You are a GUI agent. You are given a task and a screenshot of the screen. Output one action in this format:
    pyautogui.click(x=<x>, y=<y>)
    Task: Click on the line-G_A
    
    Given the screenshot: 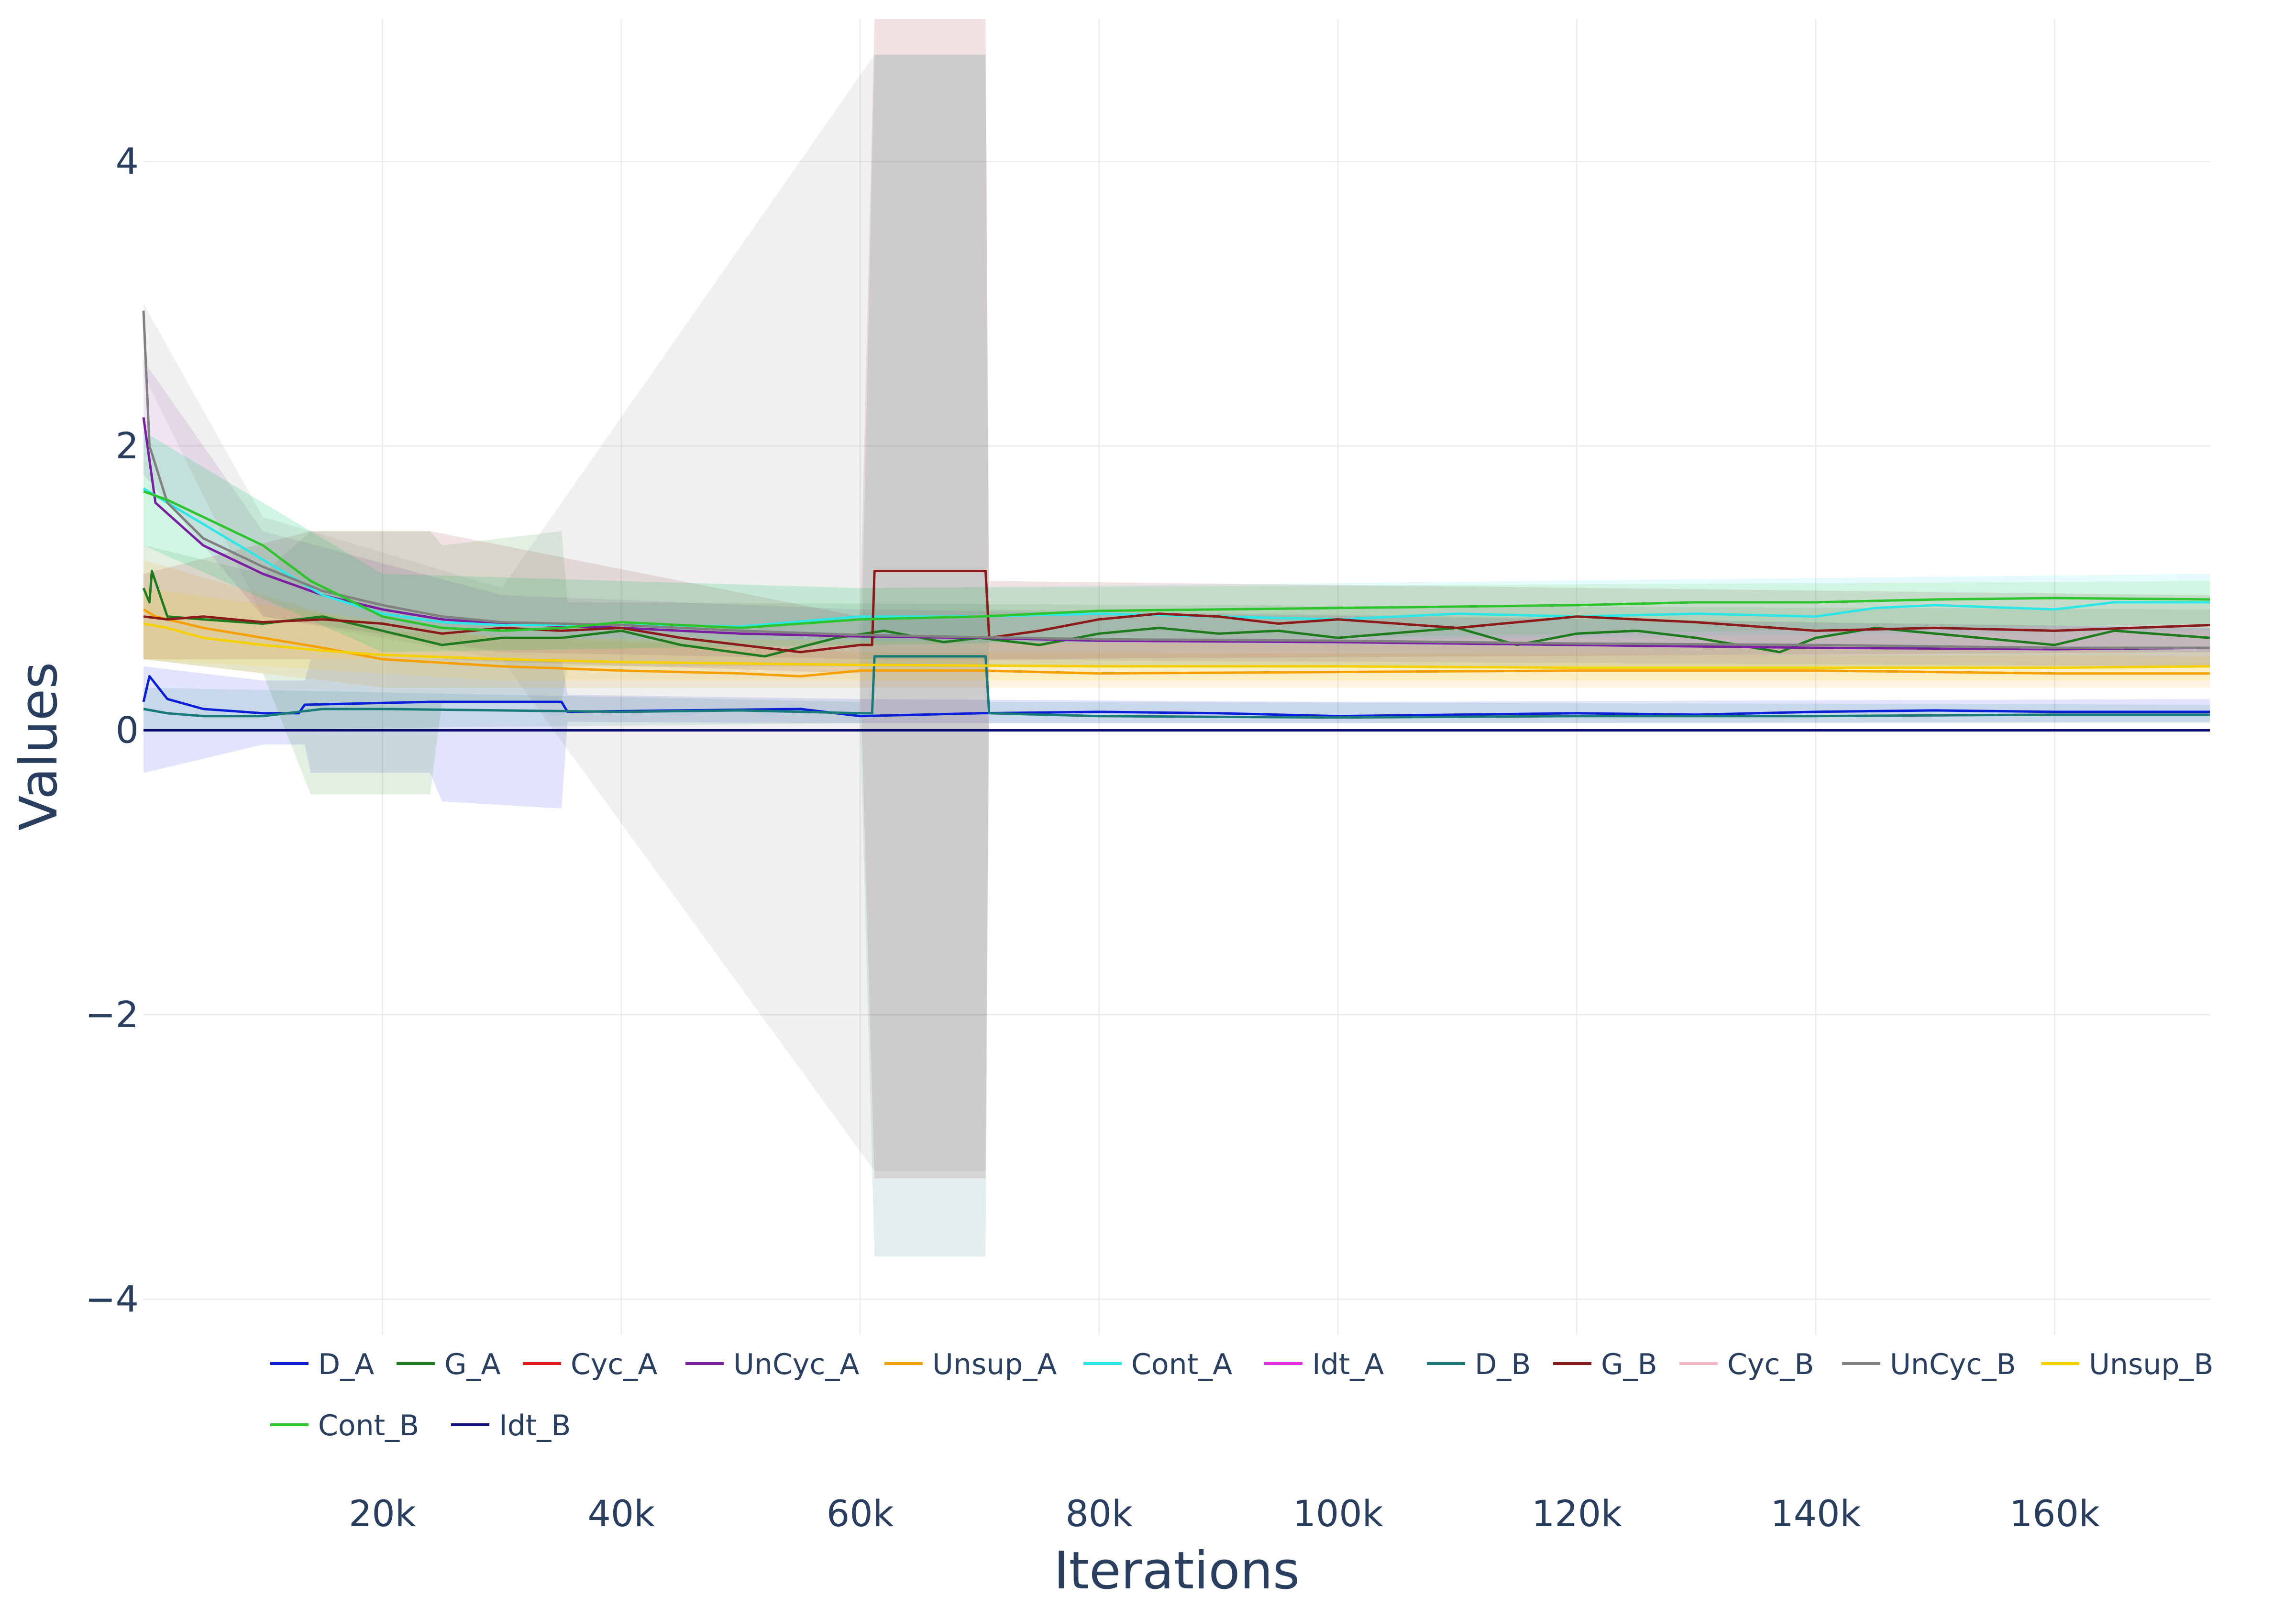 What is the action you would take?
    pyautogui.click(x=1176, y=614)
    